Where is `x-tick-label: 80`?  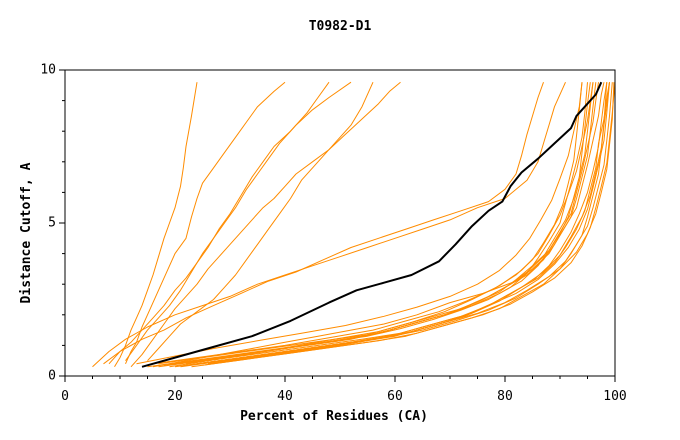
x-tick-label: 80 is located at coordinates (505, 396).